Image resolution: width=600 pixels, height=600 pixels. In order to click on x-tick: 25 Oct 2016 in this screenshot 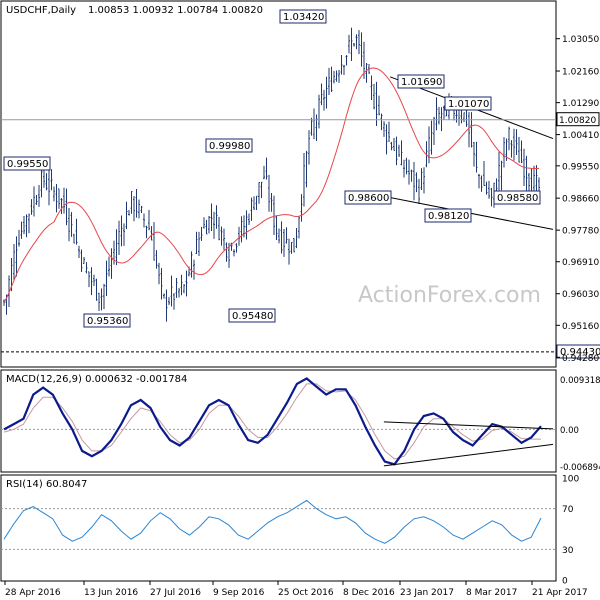, I will do `click(306, 593)`.